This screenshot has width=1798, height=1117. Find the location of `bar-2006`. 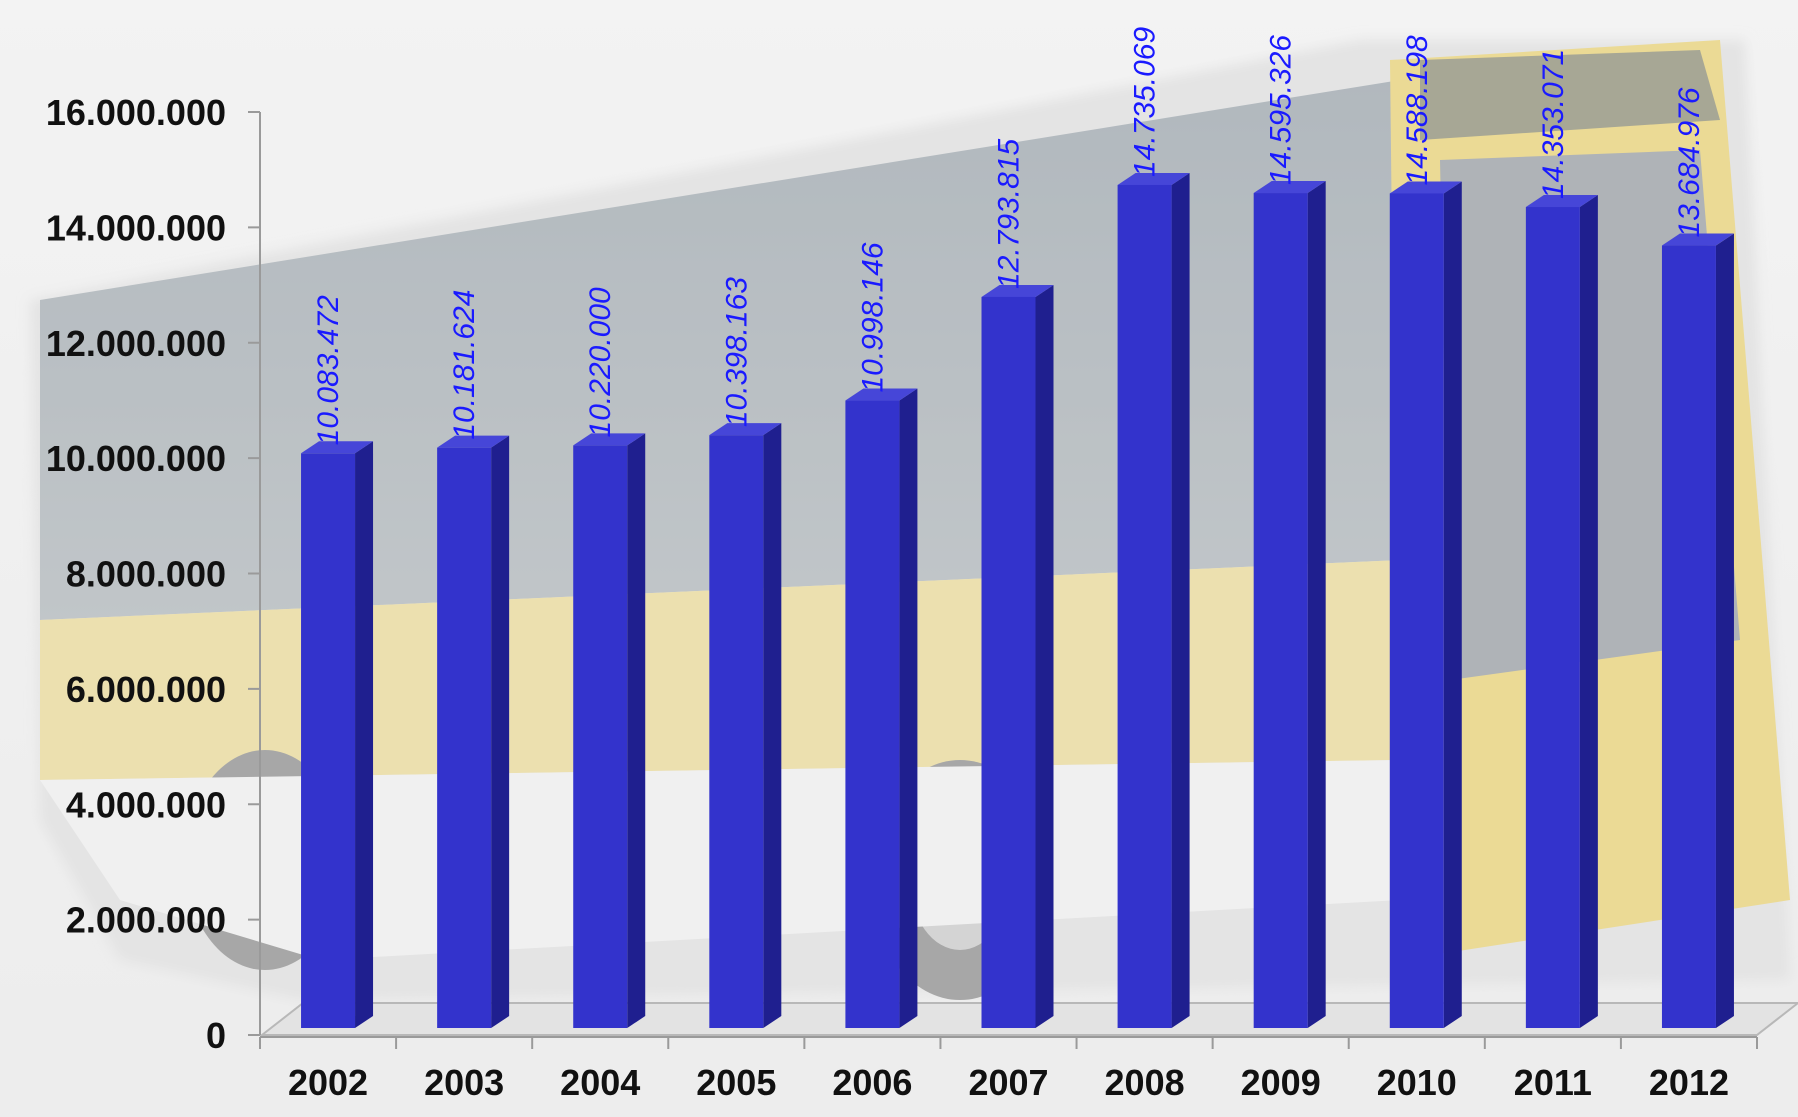

bar-2006 is located at coordinates (881, 708).